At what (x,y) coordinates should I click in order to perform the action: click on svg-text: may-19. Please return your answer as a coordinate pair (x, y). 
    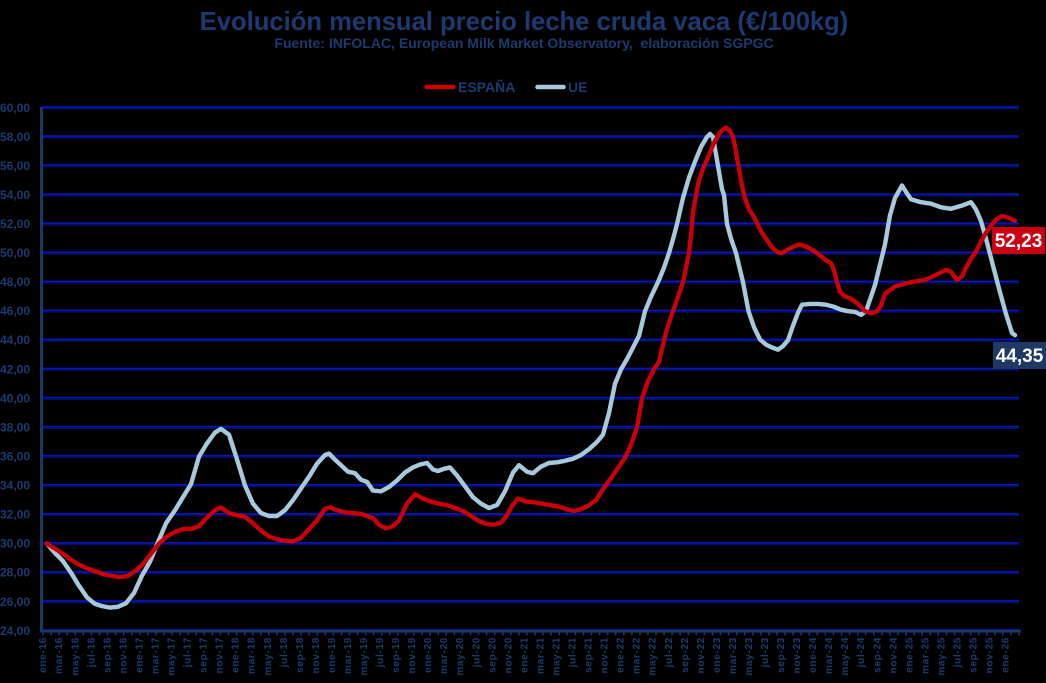
    Looking at the image, I should click on (364, 656).